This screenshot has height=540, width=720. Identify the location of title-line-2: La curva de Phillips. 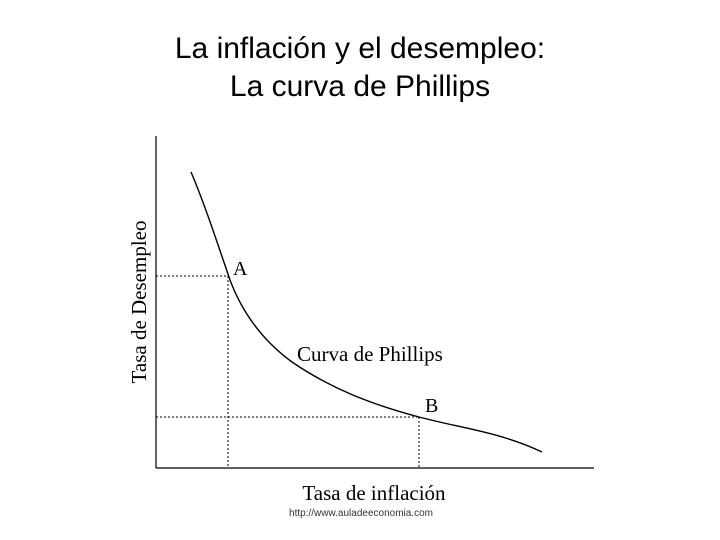
(360, 86).